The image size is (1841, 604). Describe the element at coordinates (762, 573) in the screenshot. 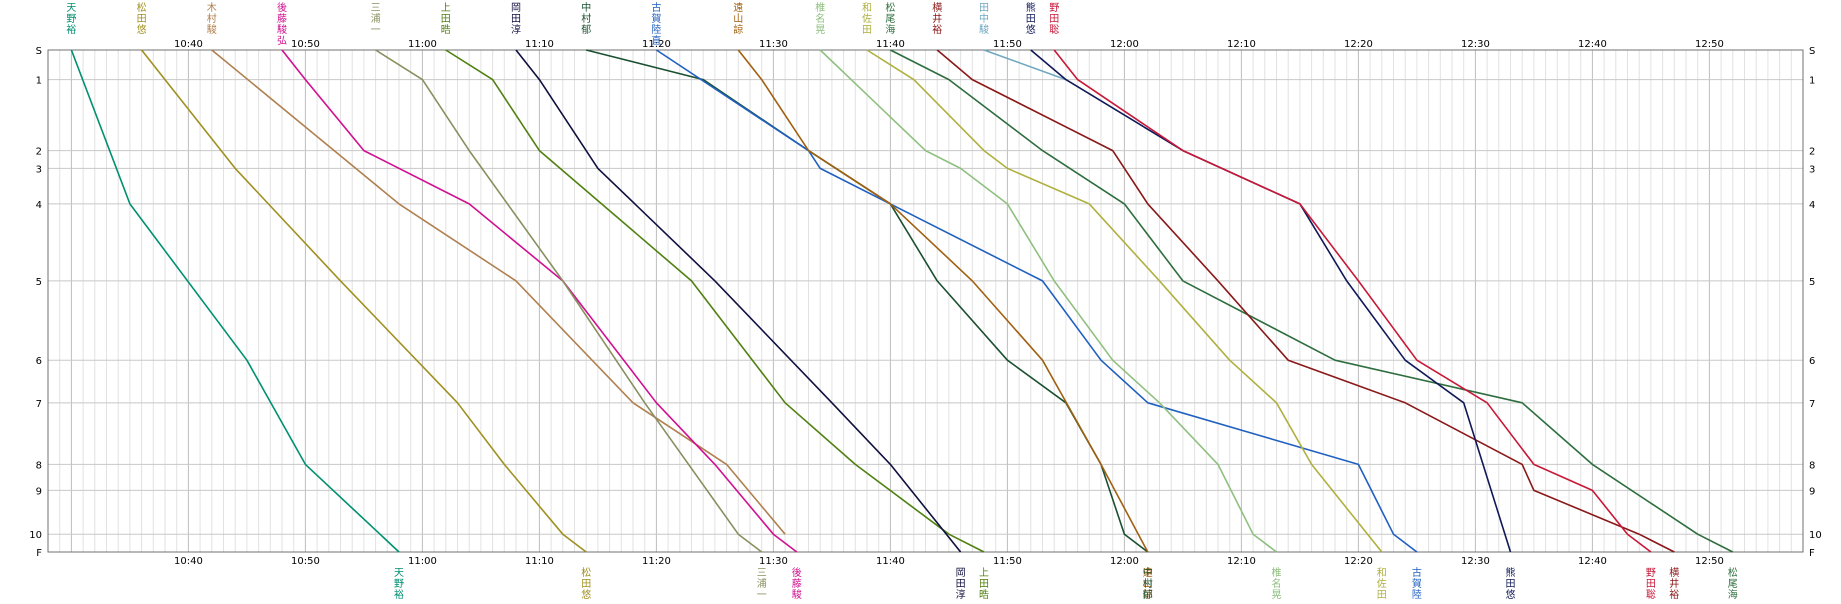

I see `runner-label-bottom: 三` at that location.